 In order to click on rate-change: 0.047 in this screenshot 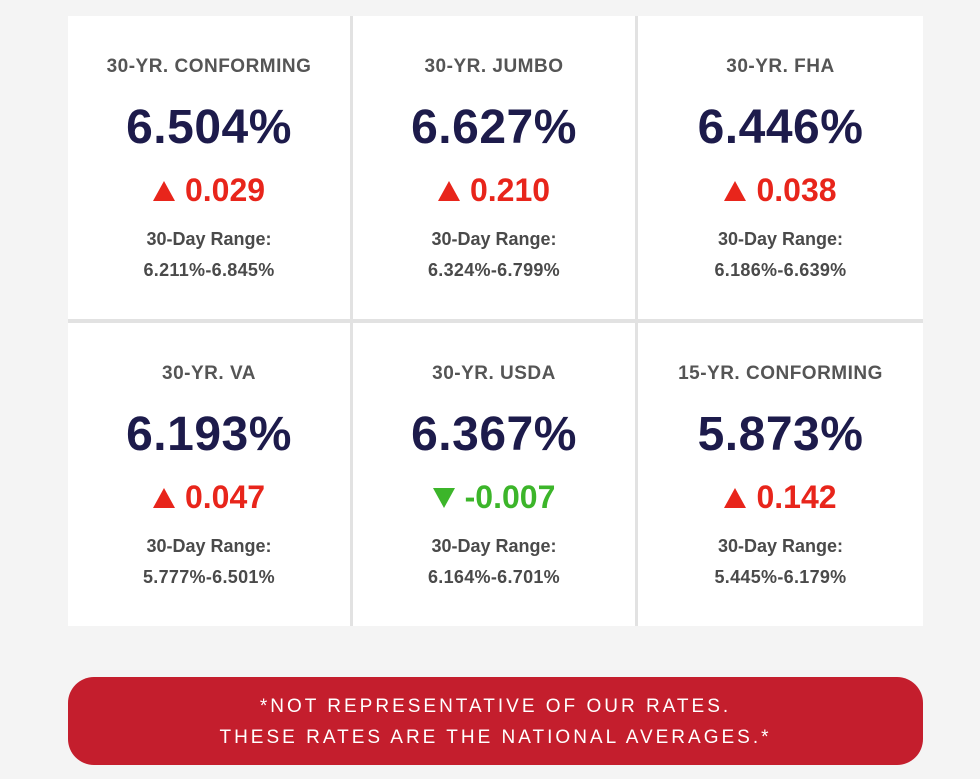, I will do `click(209, 497)`.